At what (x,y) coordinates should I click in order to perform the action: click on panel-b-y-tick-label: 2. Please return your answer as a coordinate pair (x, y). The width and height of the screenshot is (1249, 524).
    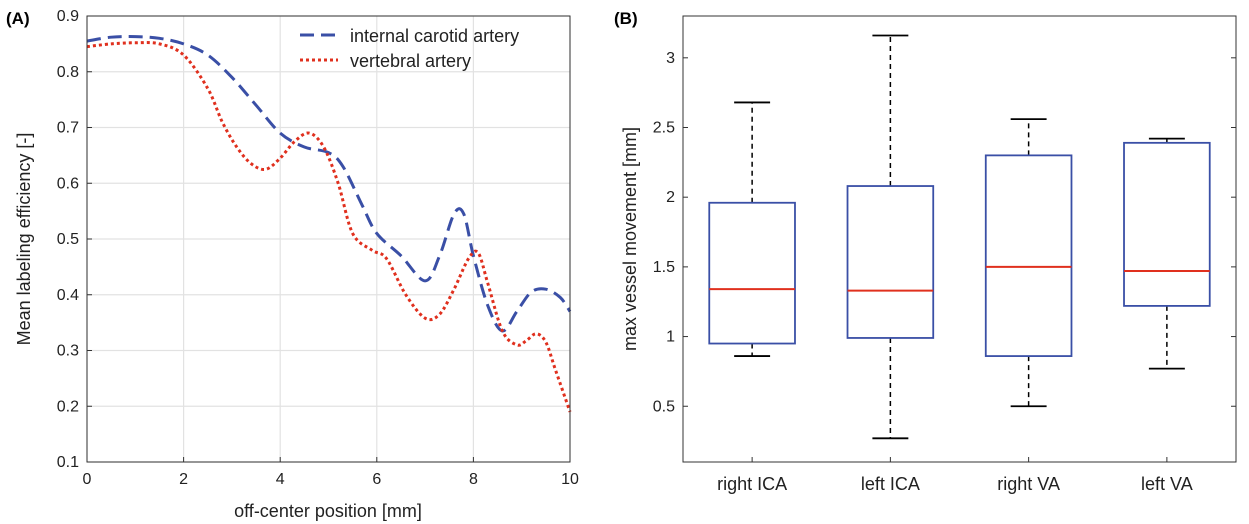
    Looking at the image, I should click on (670, 197).